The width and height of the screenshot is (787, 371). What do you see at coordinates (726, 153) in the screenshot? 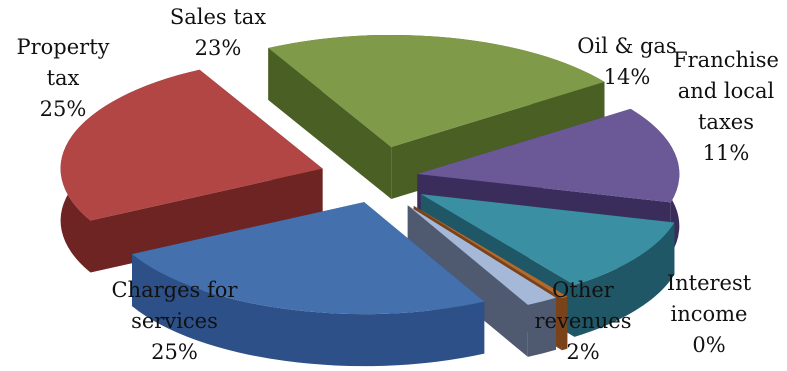
I see `label-franchise-pct: 11%` at bounding box center [726, 153].